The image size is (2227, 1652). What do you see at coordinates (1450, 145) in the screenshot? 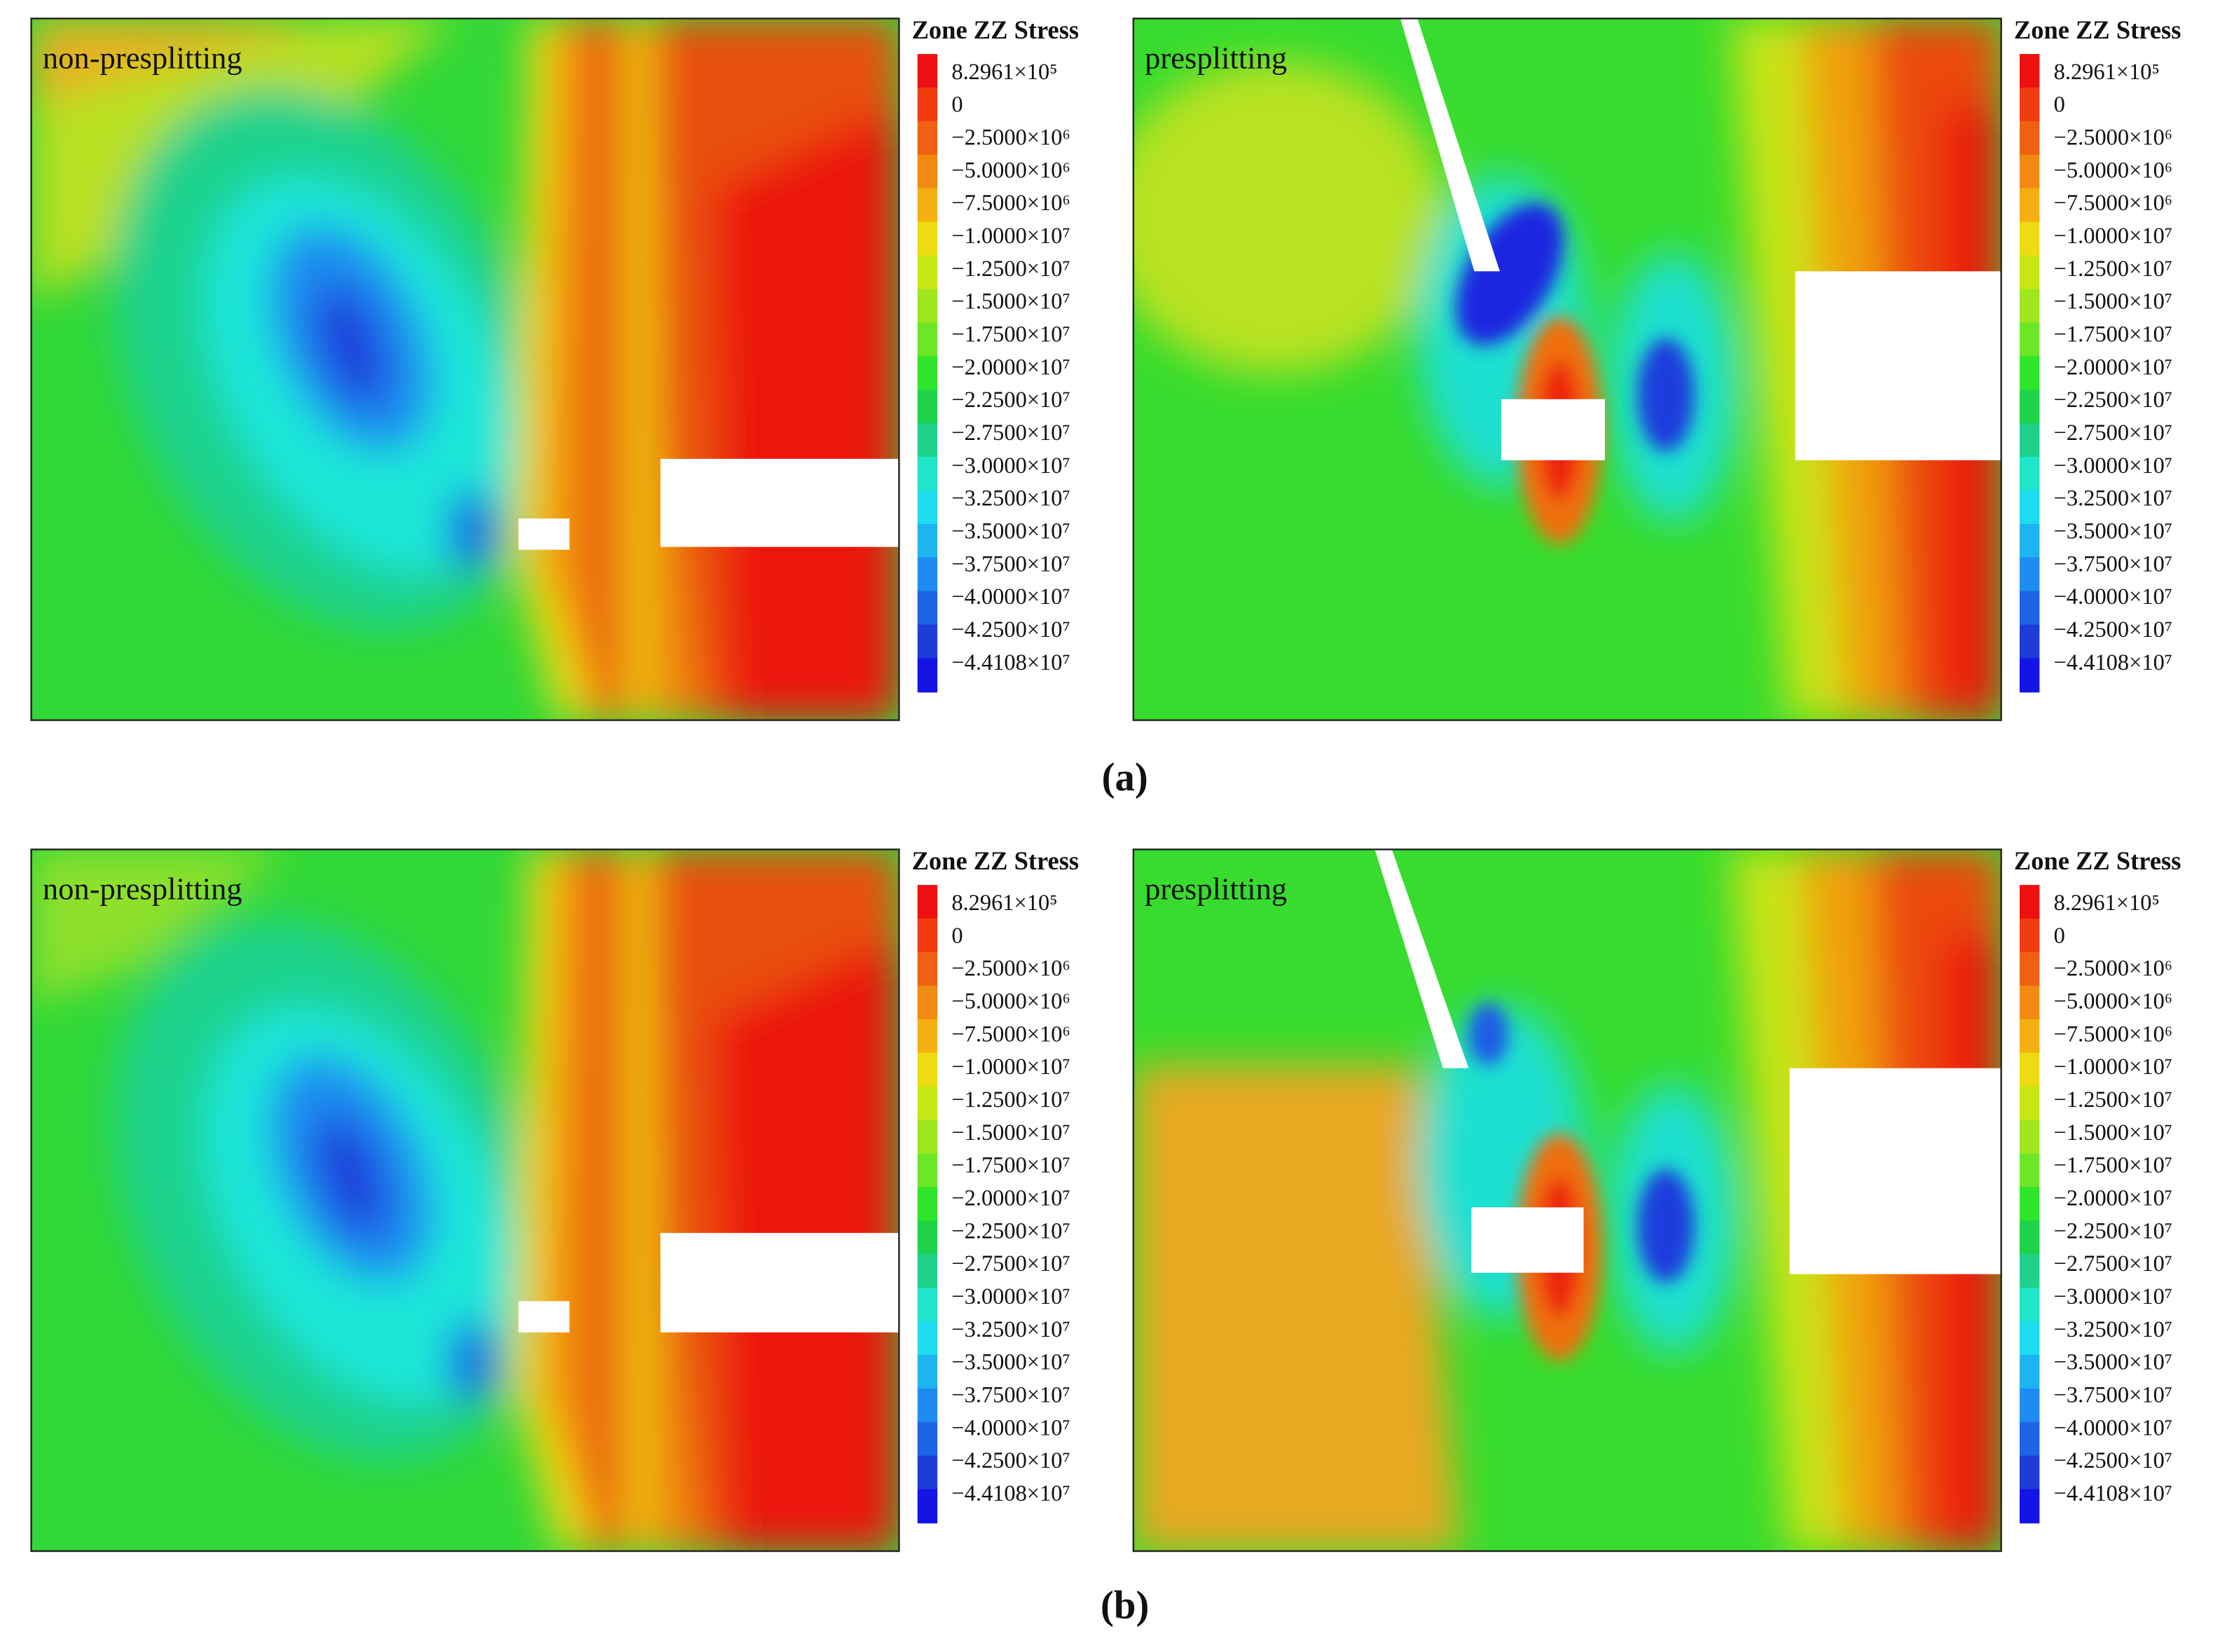
I see `presplit-slot` at bounding box center [1450, 145].